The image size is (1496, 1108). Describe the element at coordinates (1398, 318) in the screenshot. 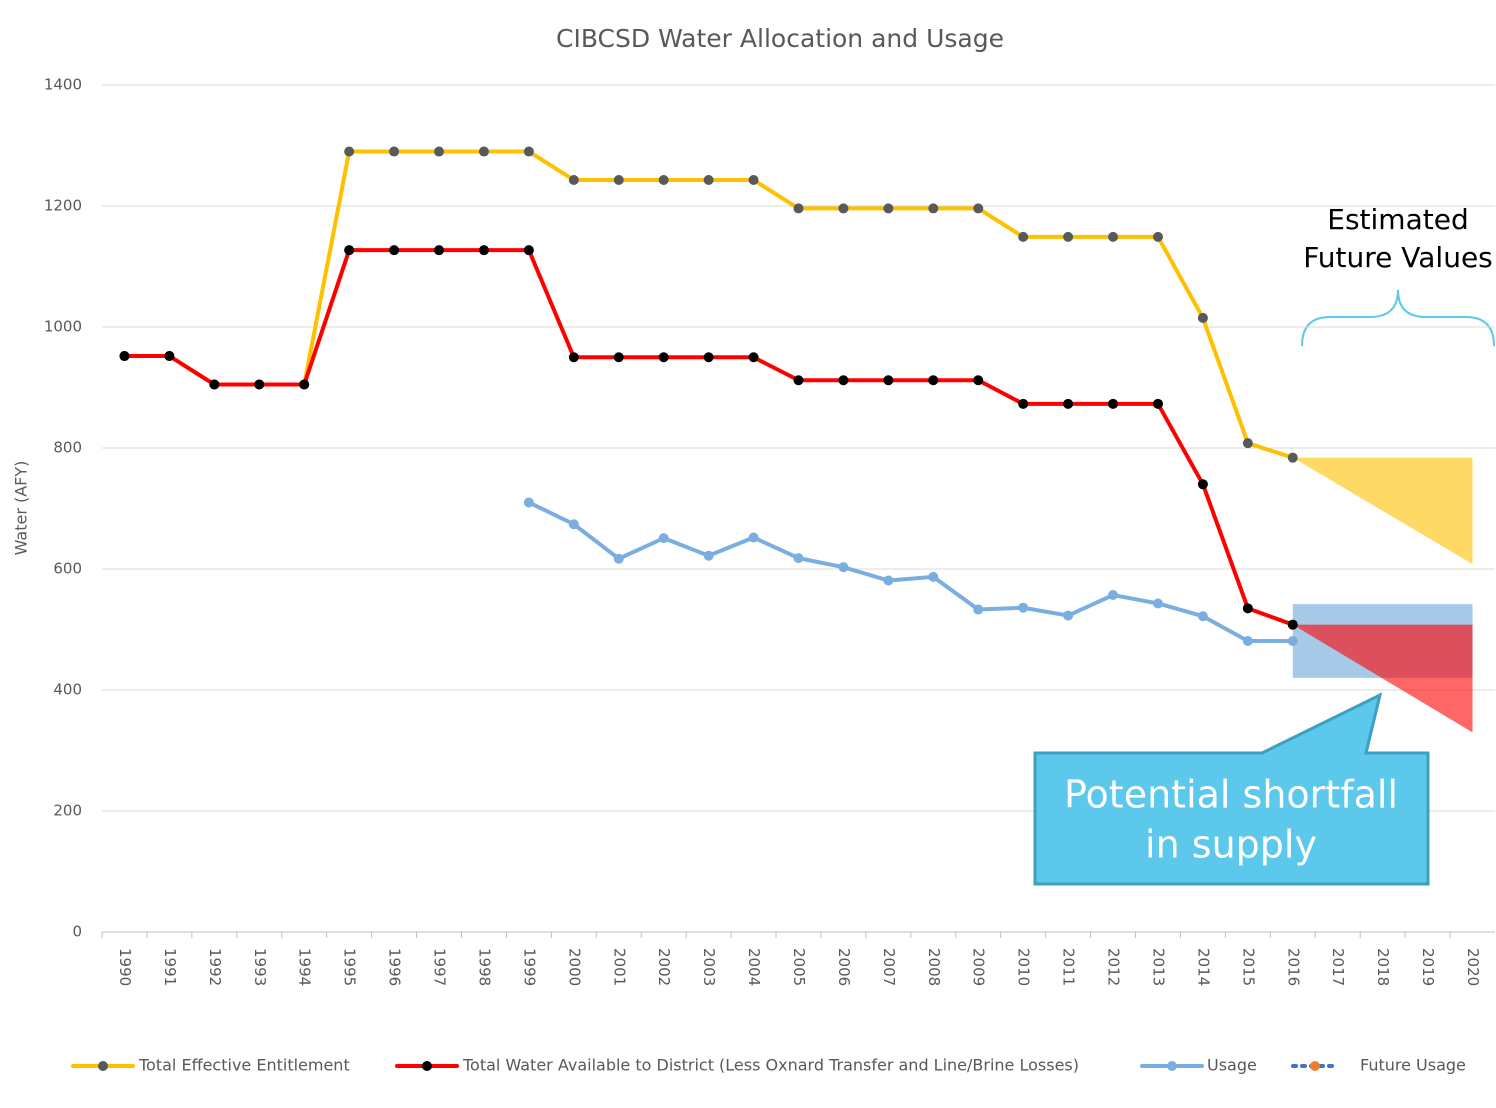

I see `brace` at that location.